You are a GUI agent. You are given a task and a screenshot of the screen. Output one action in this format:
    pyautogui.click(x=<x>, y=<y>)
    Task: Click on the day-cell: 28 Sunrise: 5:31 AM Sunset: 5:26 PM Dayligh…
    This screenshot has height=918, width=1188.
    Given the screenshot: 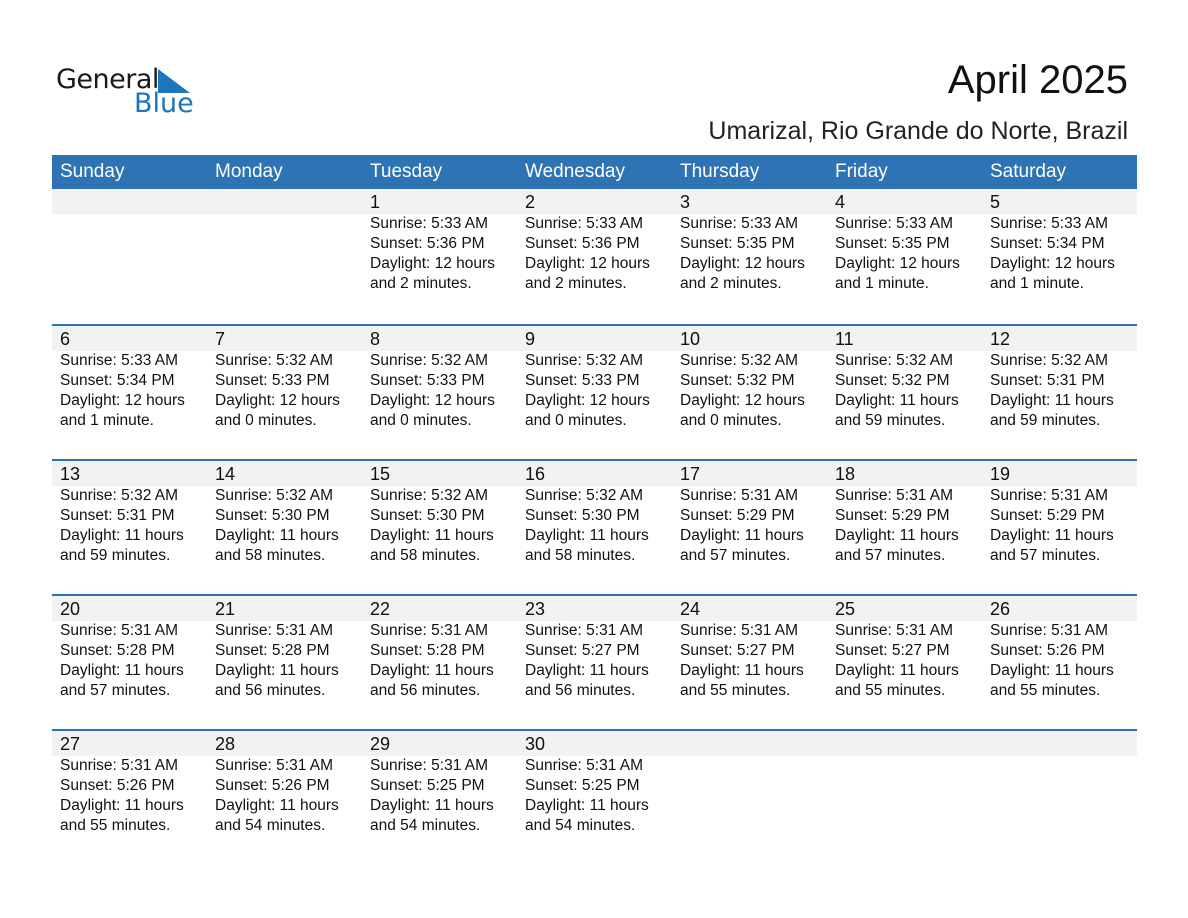 What is the action you would take?
    pyautogui.click(x=284, y=783)
    